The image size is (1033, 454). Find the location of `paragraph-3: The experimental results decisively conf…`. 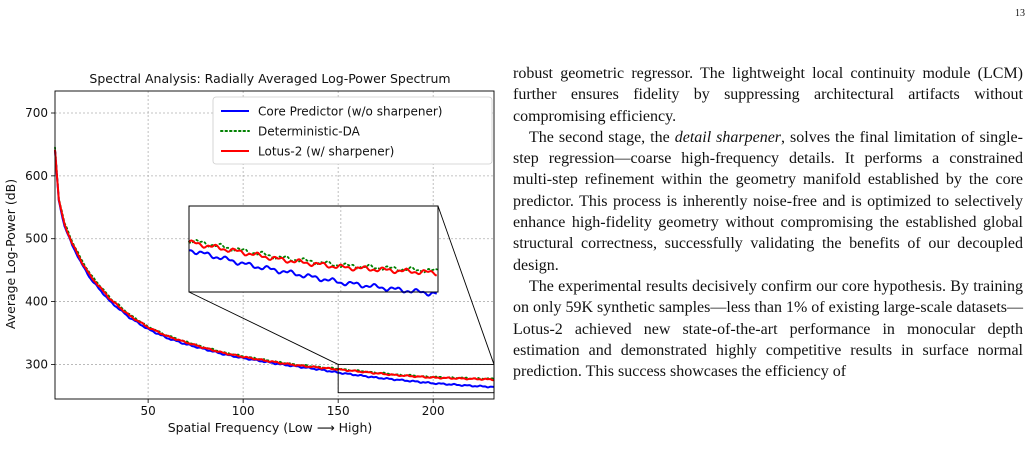

paragraph-3: The experimental results decisively conf… is located at coordinates (768, 329).